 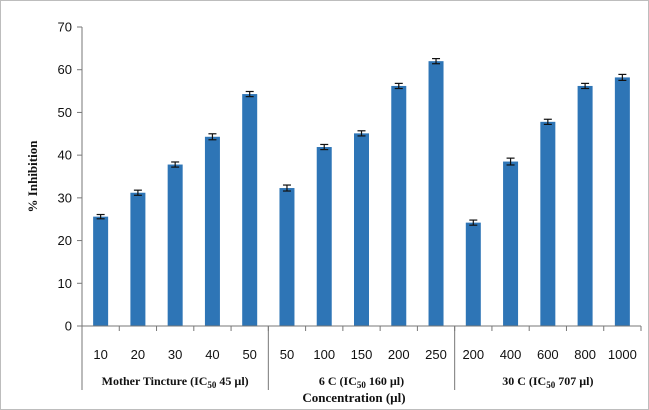 I want to click on y-tick-label: 10, so click(x=65, y=283).